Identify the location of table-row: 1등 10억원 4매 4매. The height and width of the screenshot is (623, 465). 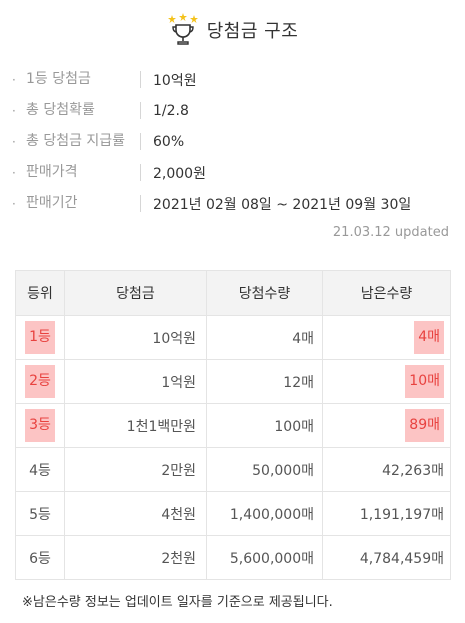
(233, 337).